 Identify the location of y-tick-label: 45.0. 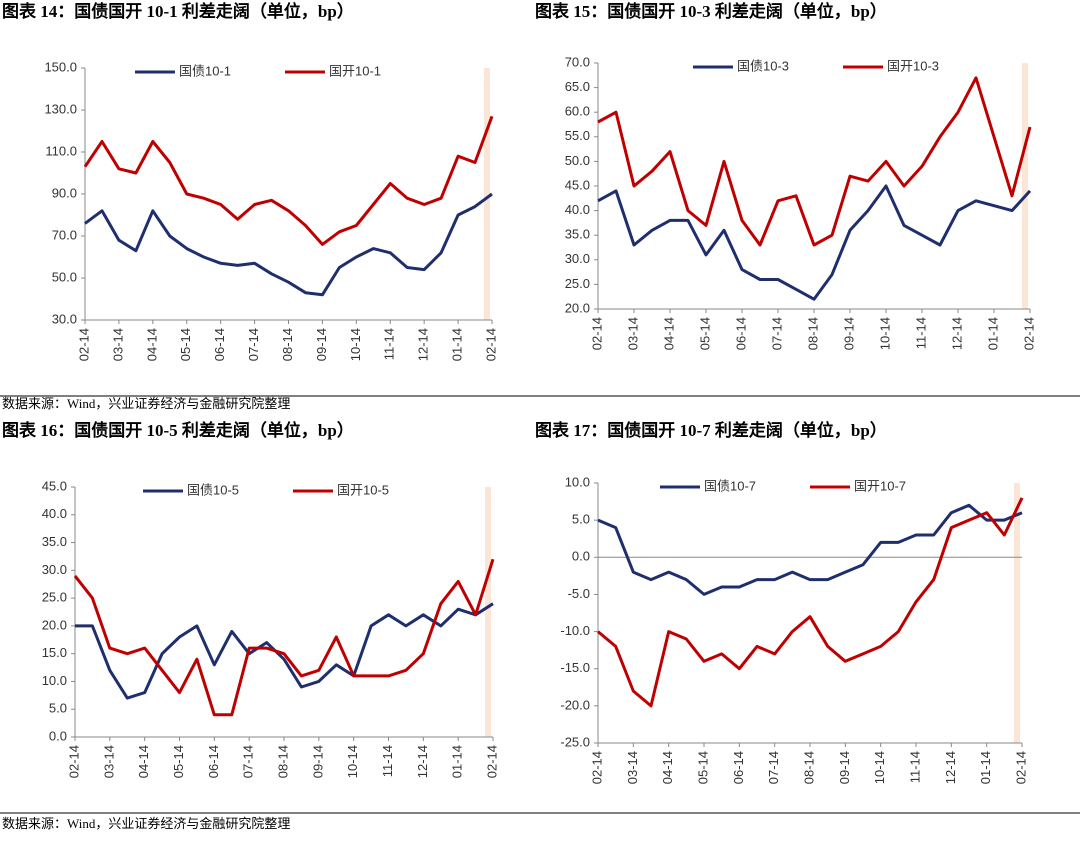
(577, 184).